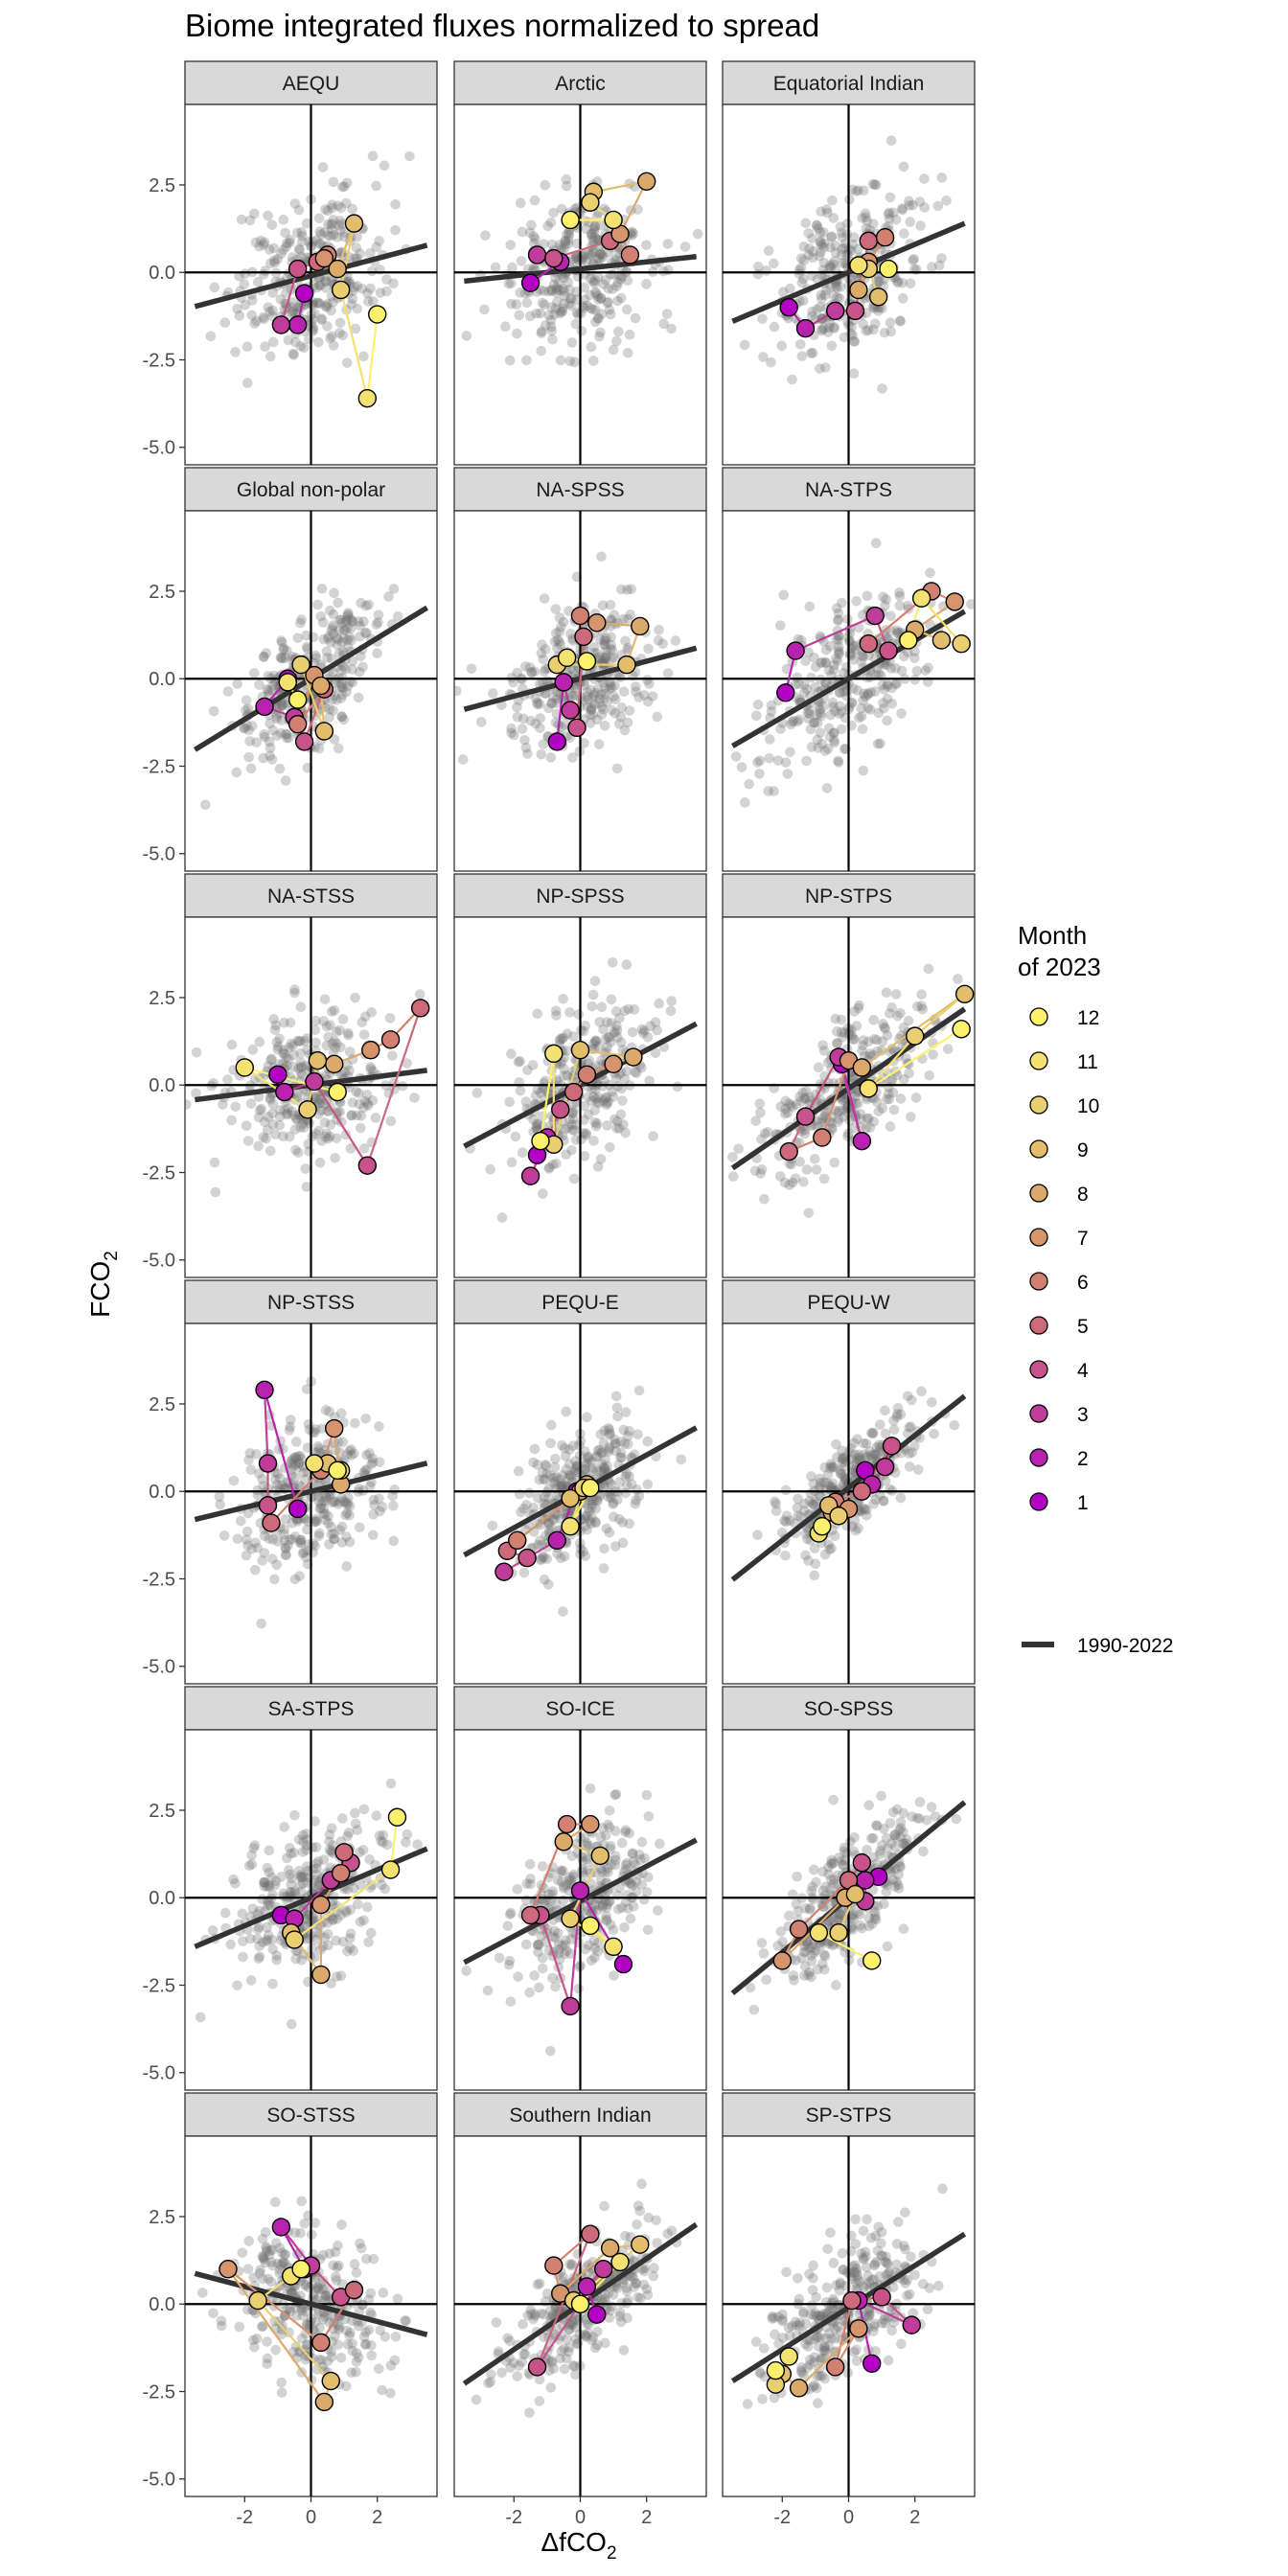 This screenshot has height=2576, width=1288. Describe the element at coordinates (580, 82) in the screenshot. I see `facet-strip` at that location.